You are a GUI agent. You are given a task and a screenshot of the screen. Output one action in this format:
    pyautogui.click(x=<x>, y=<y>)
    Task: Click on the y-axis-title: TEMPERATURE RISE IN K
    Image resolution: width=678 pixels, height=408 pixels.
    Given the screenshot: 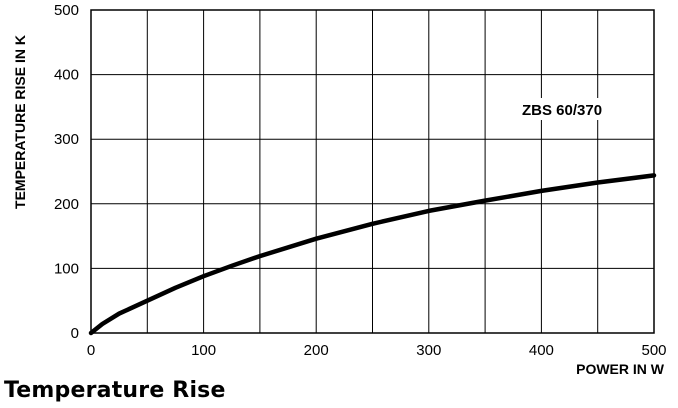 What is the action you would take?
    pyautogui.click(x=20, y=122)
    